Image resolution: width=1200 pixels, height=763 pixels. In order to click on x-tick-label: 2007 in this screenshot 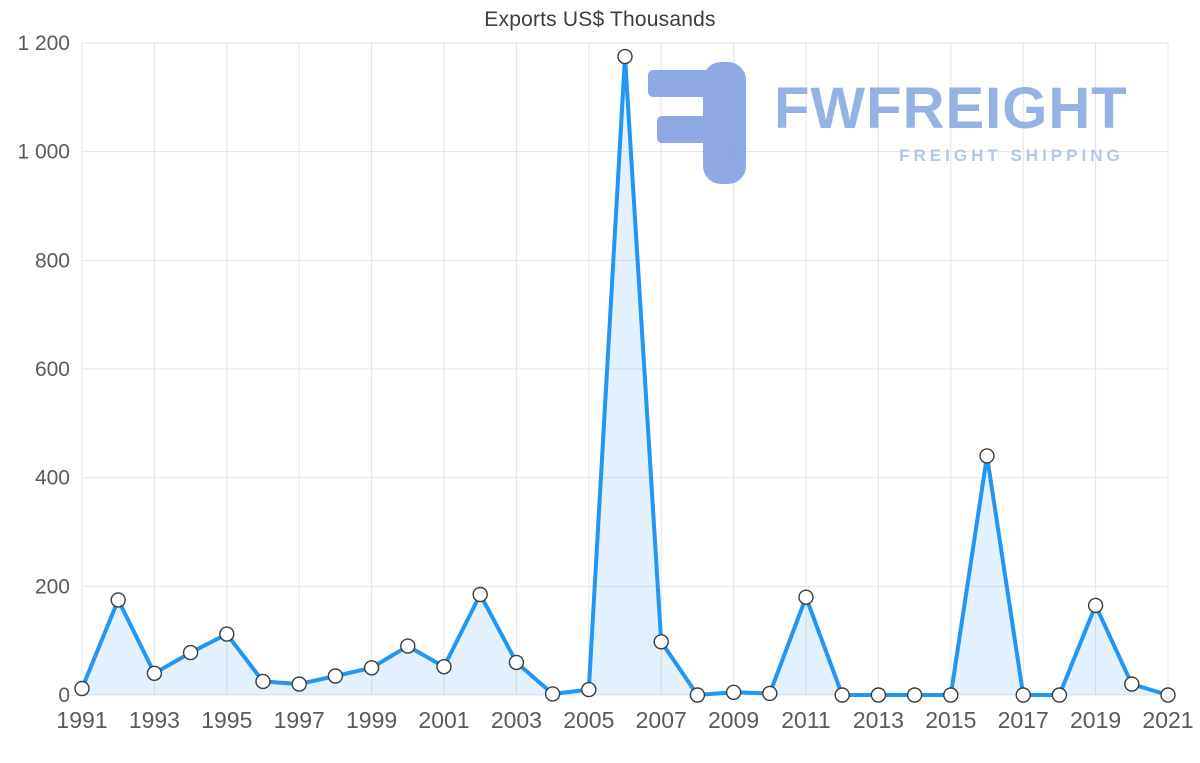, I will do `click(661, 720)`.